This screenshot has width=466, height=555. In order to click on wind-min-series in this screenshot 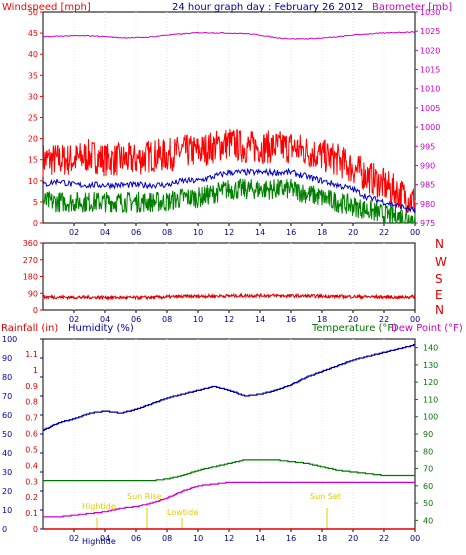, I will do `click(229, 201)`.